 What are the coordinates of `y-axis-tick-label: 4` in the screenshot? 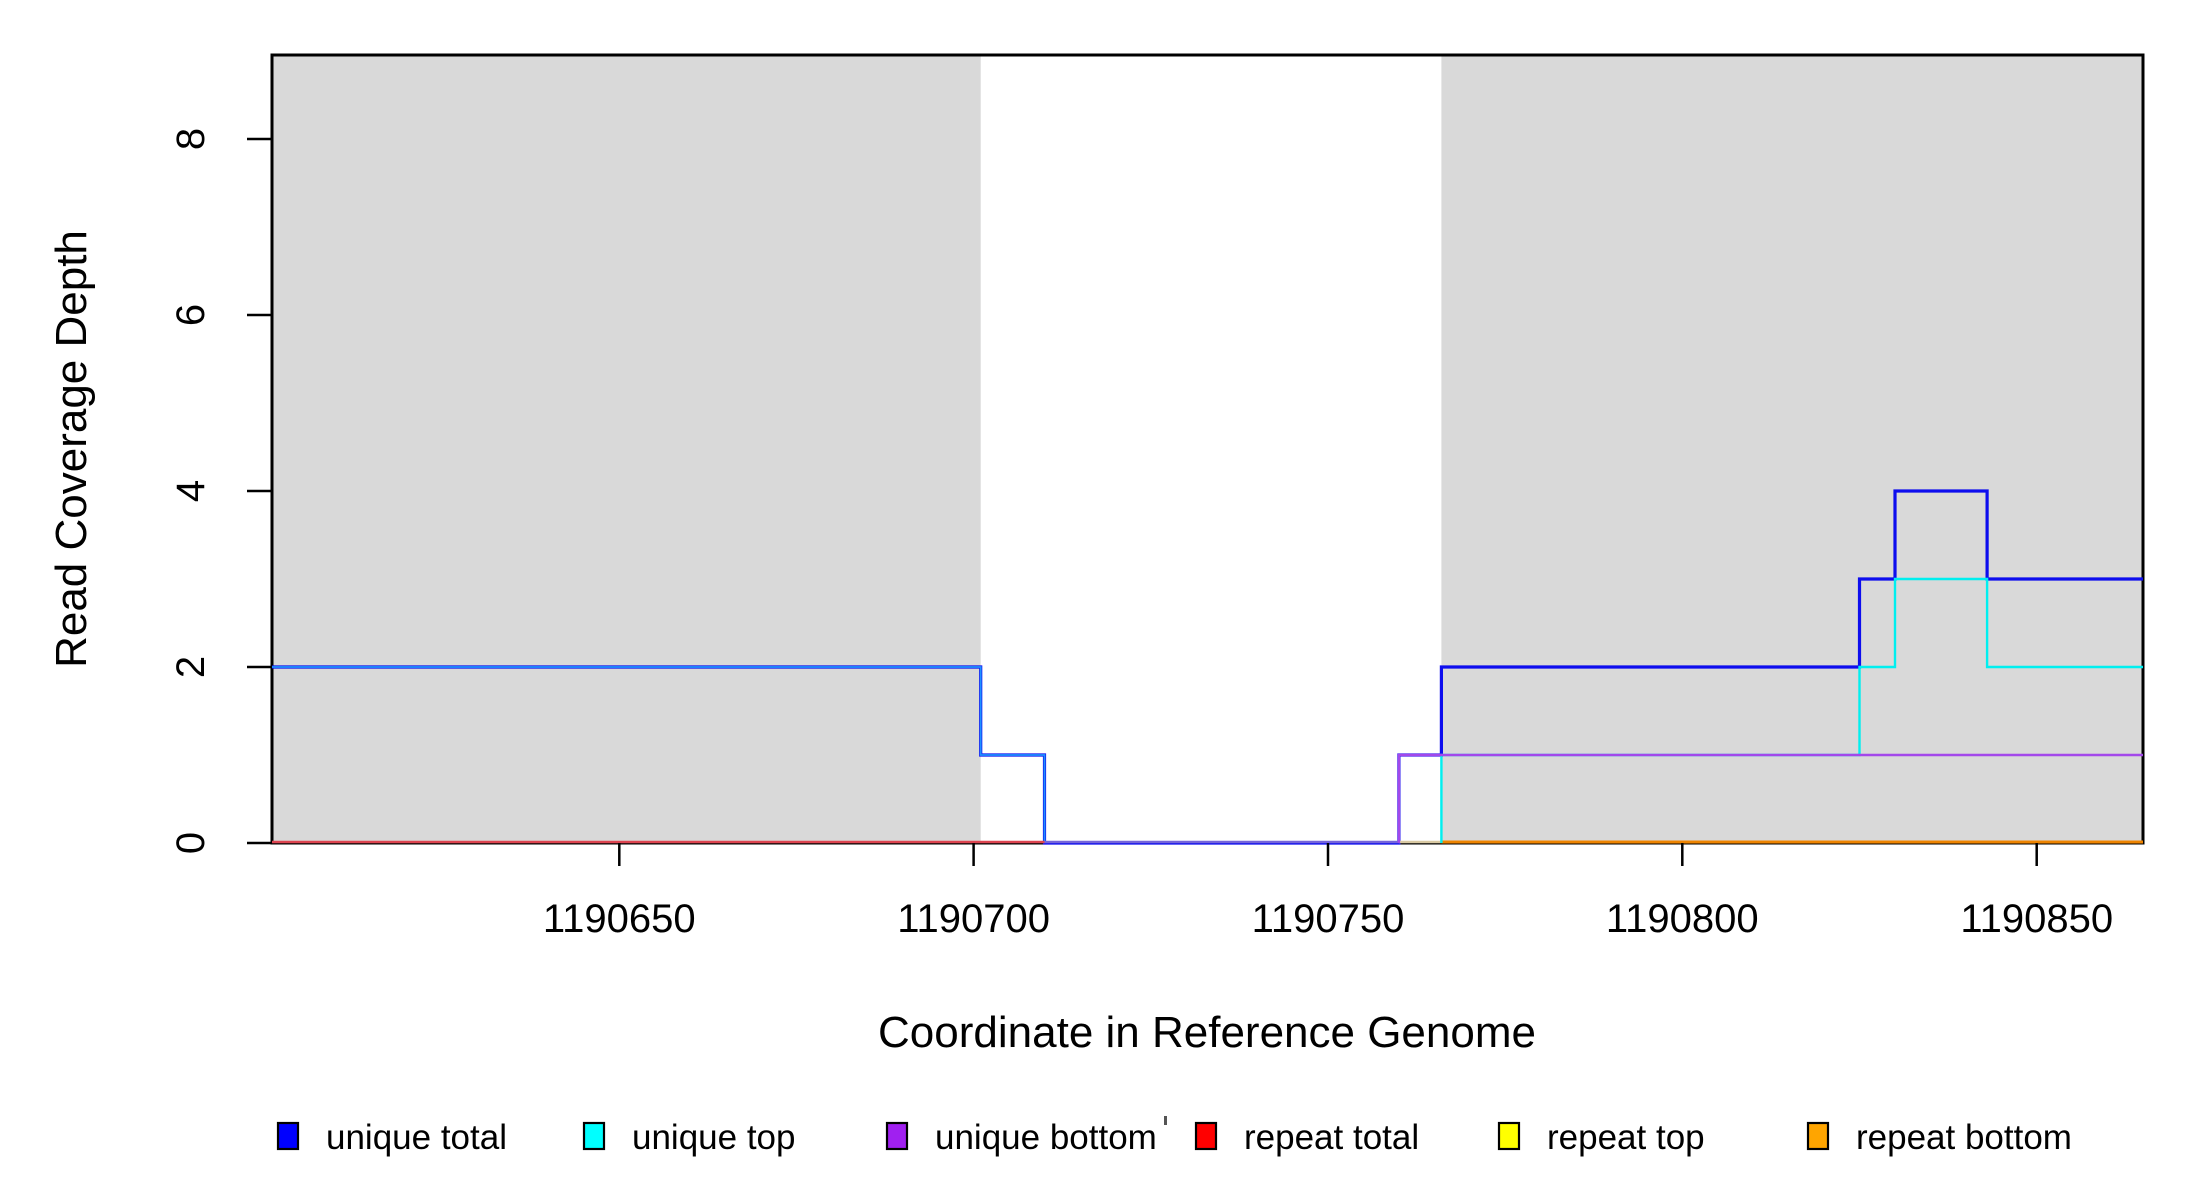 It's located at (191, 491).